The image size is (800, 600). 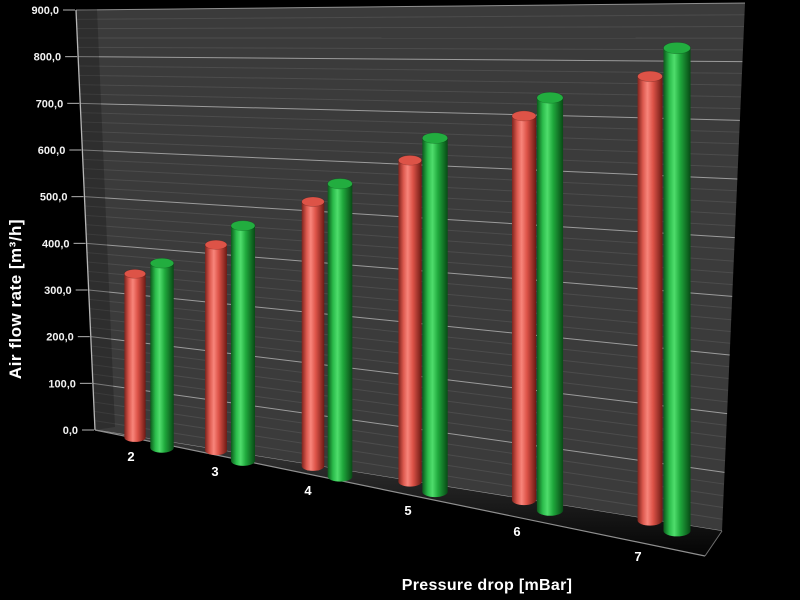 I want to click on y-tick-label: 800,0, so click(x=48, y=58).